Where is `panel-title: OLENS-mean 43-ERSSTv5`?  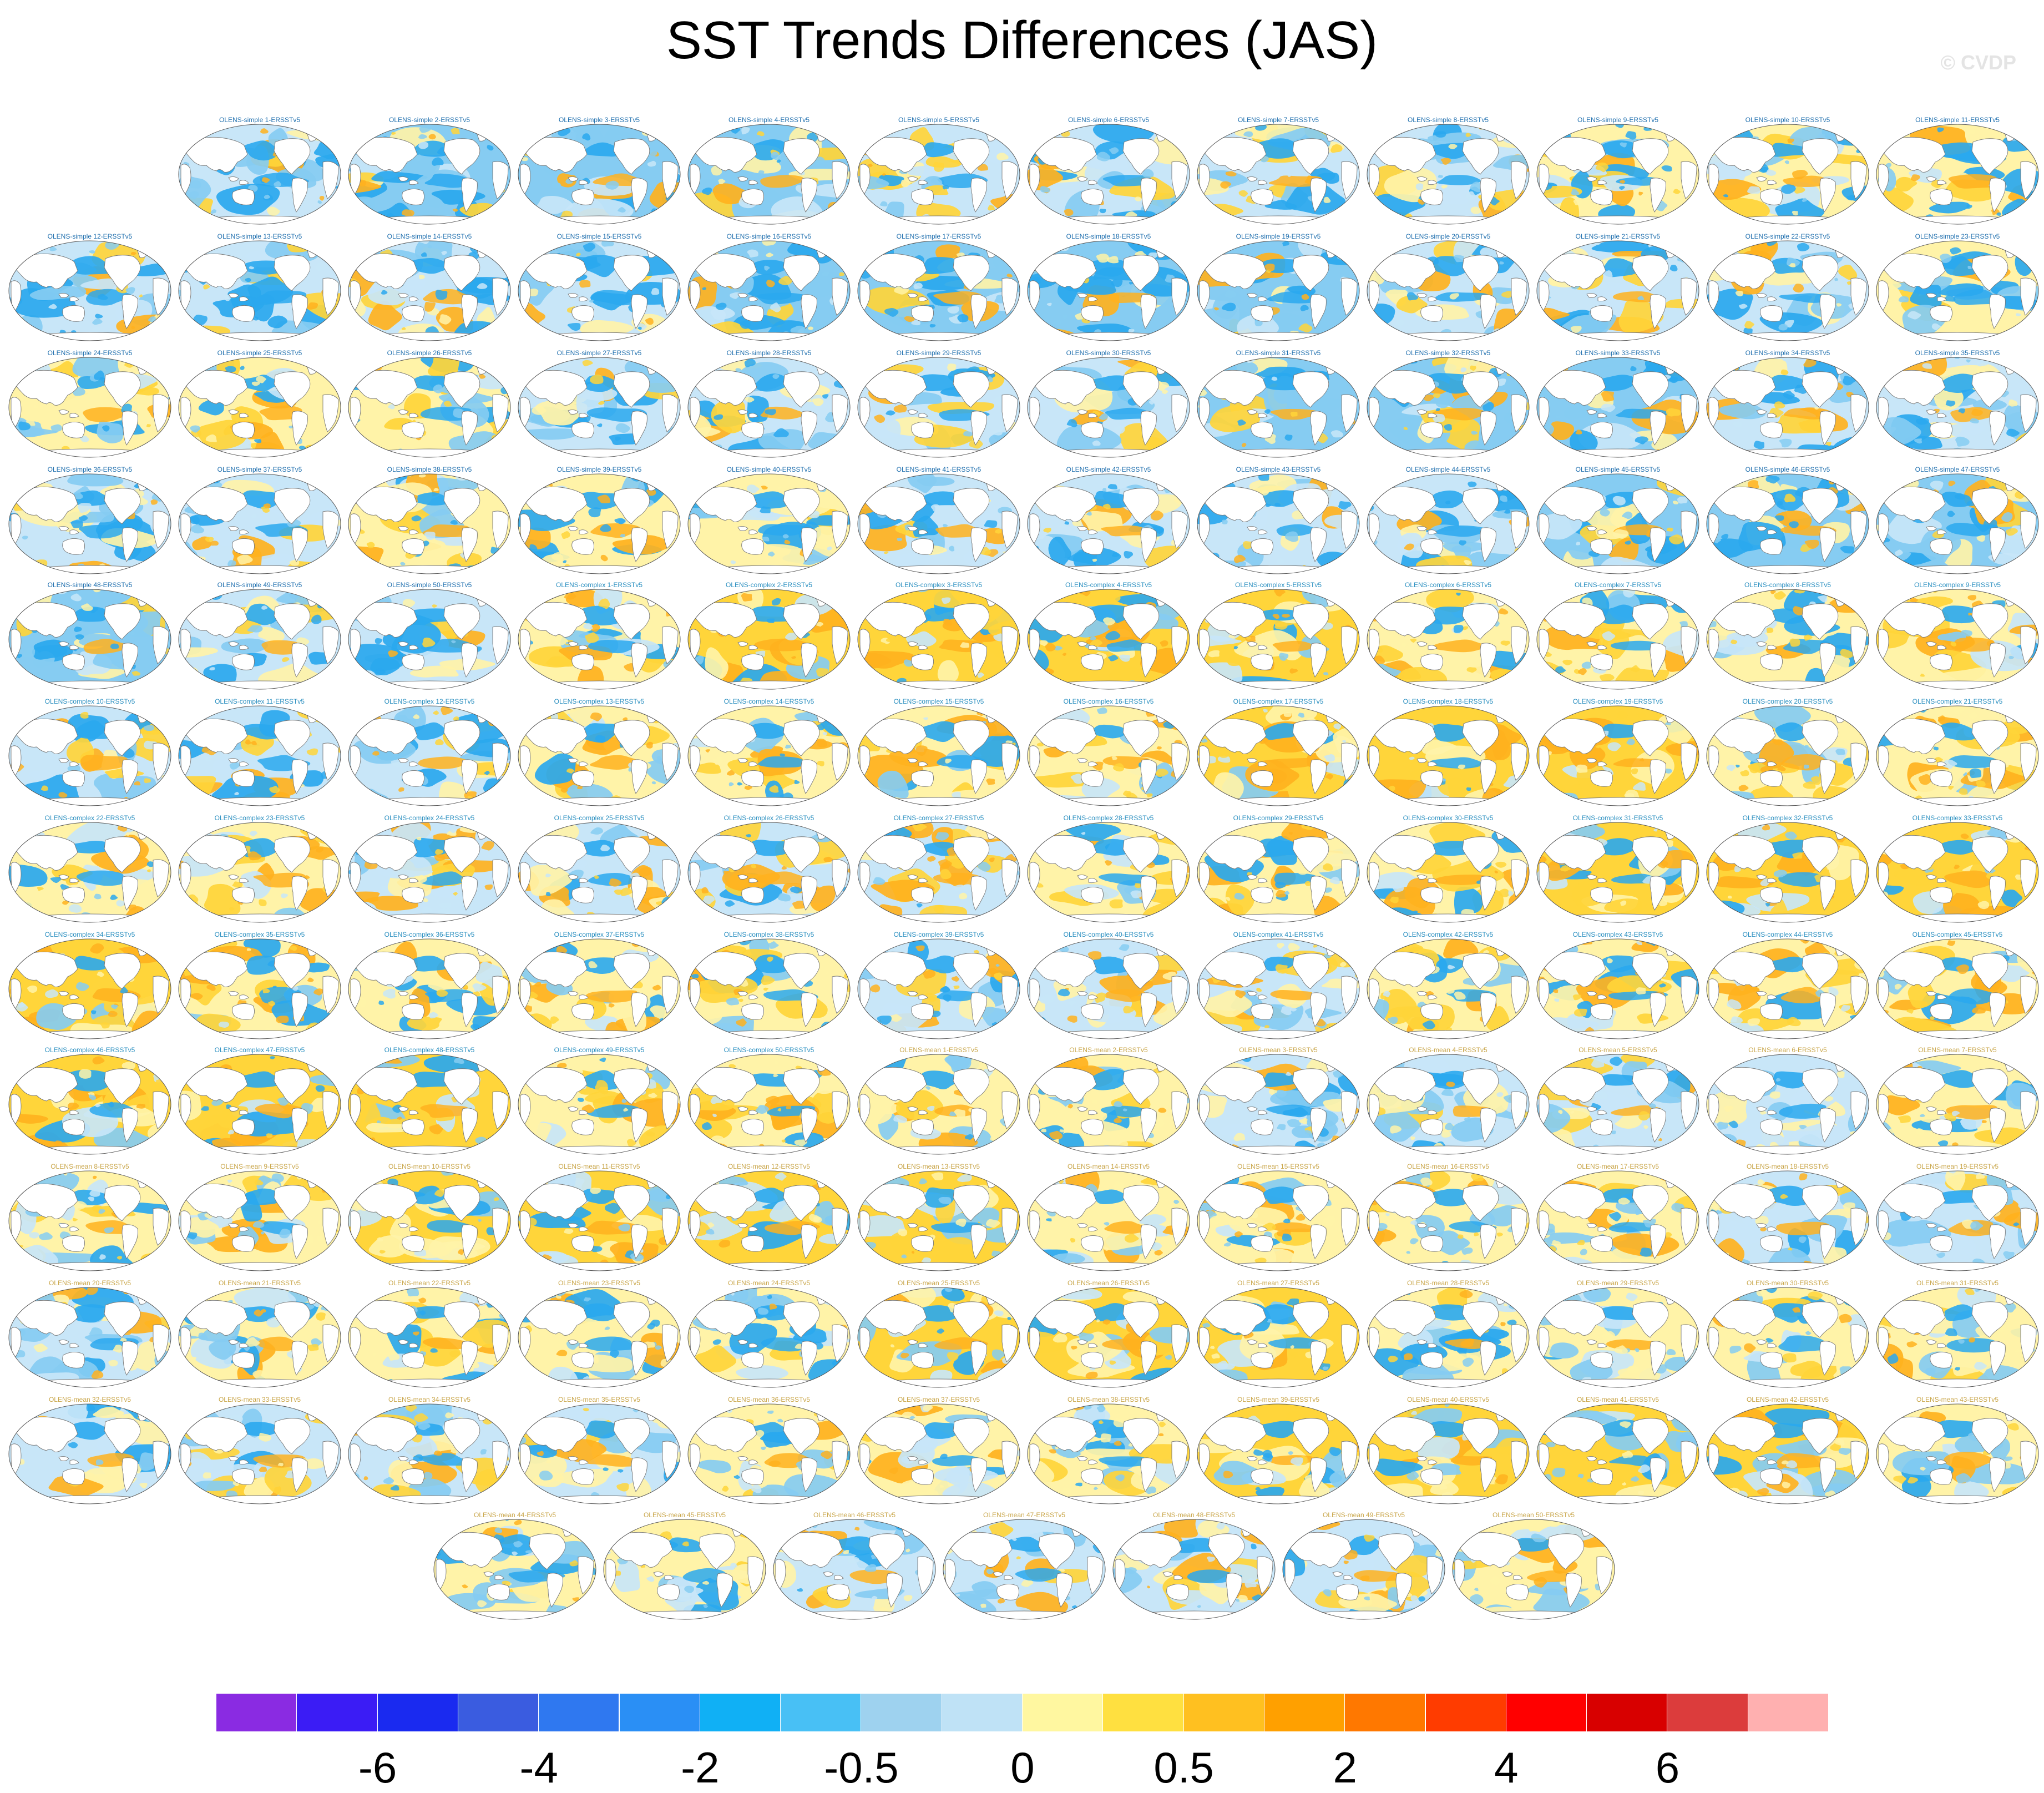
panel-title: OLENS-mean 43-ERSSTv5 is located at coordinates (1957, 1400).